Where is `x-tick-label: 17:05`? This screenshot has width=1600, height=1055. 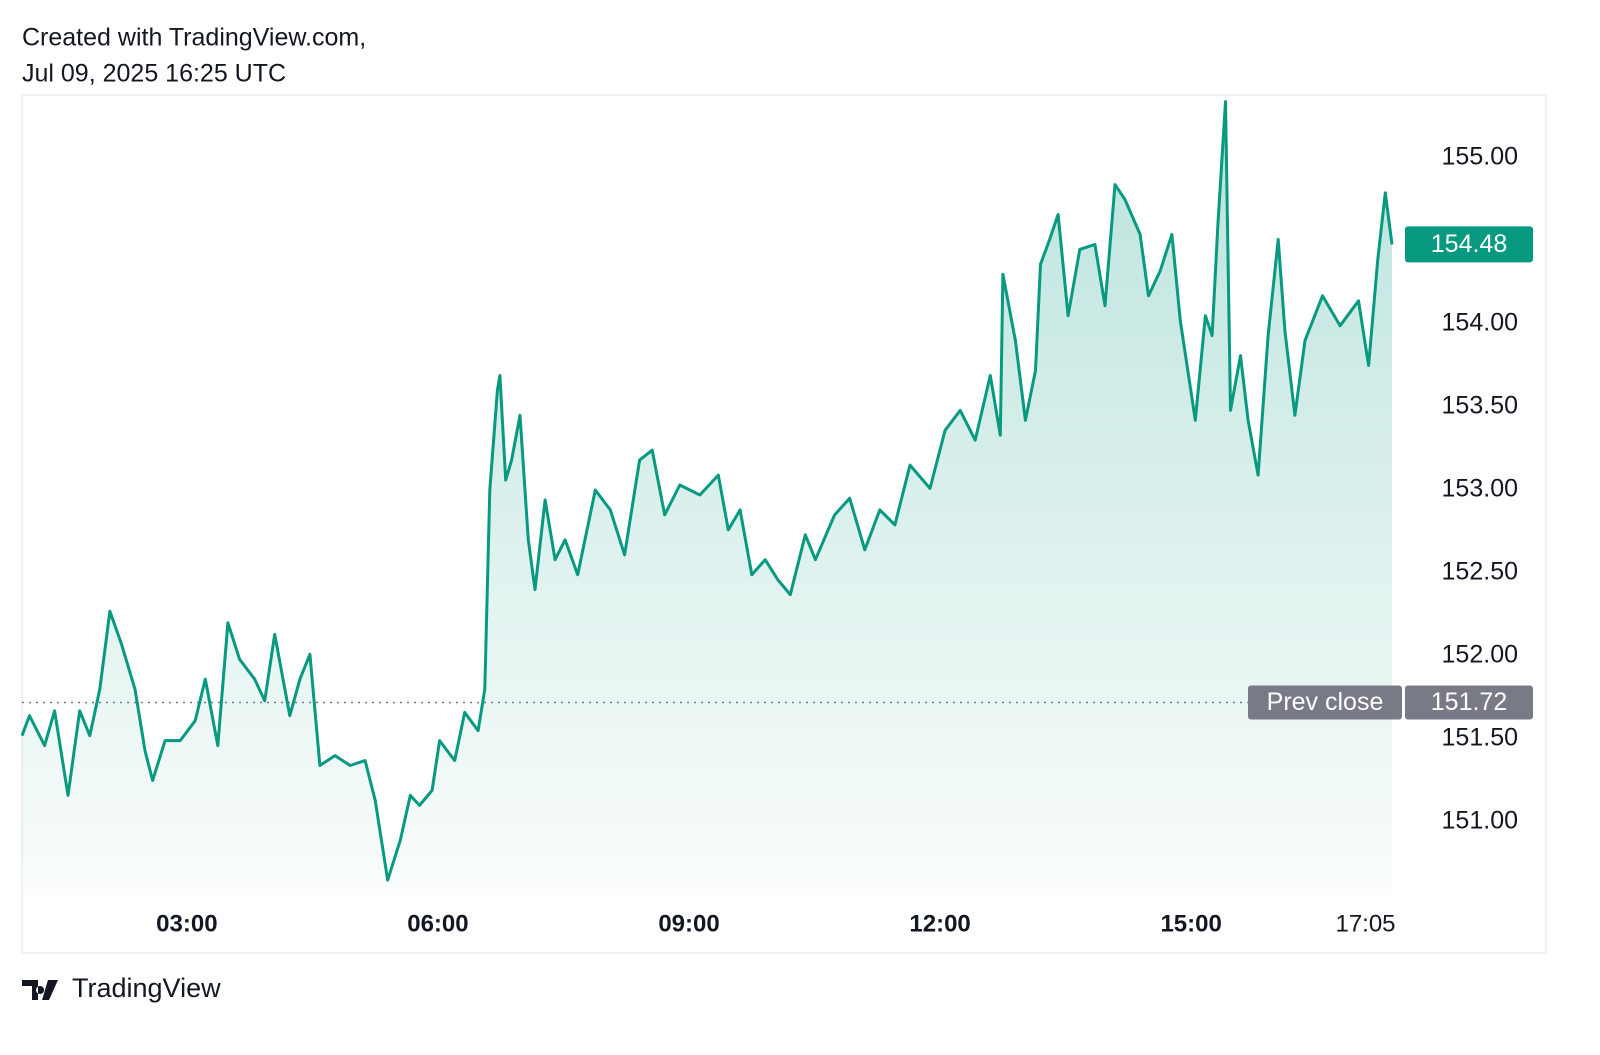 x-tick-label: 17:05 is located at coordinates (1365, 923).